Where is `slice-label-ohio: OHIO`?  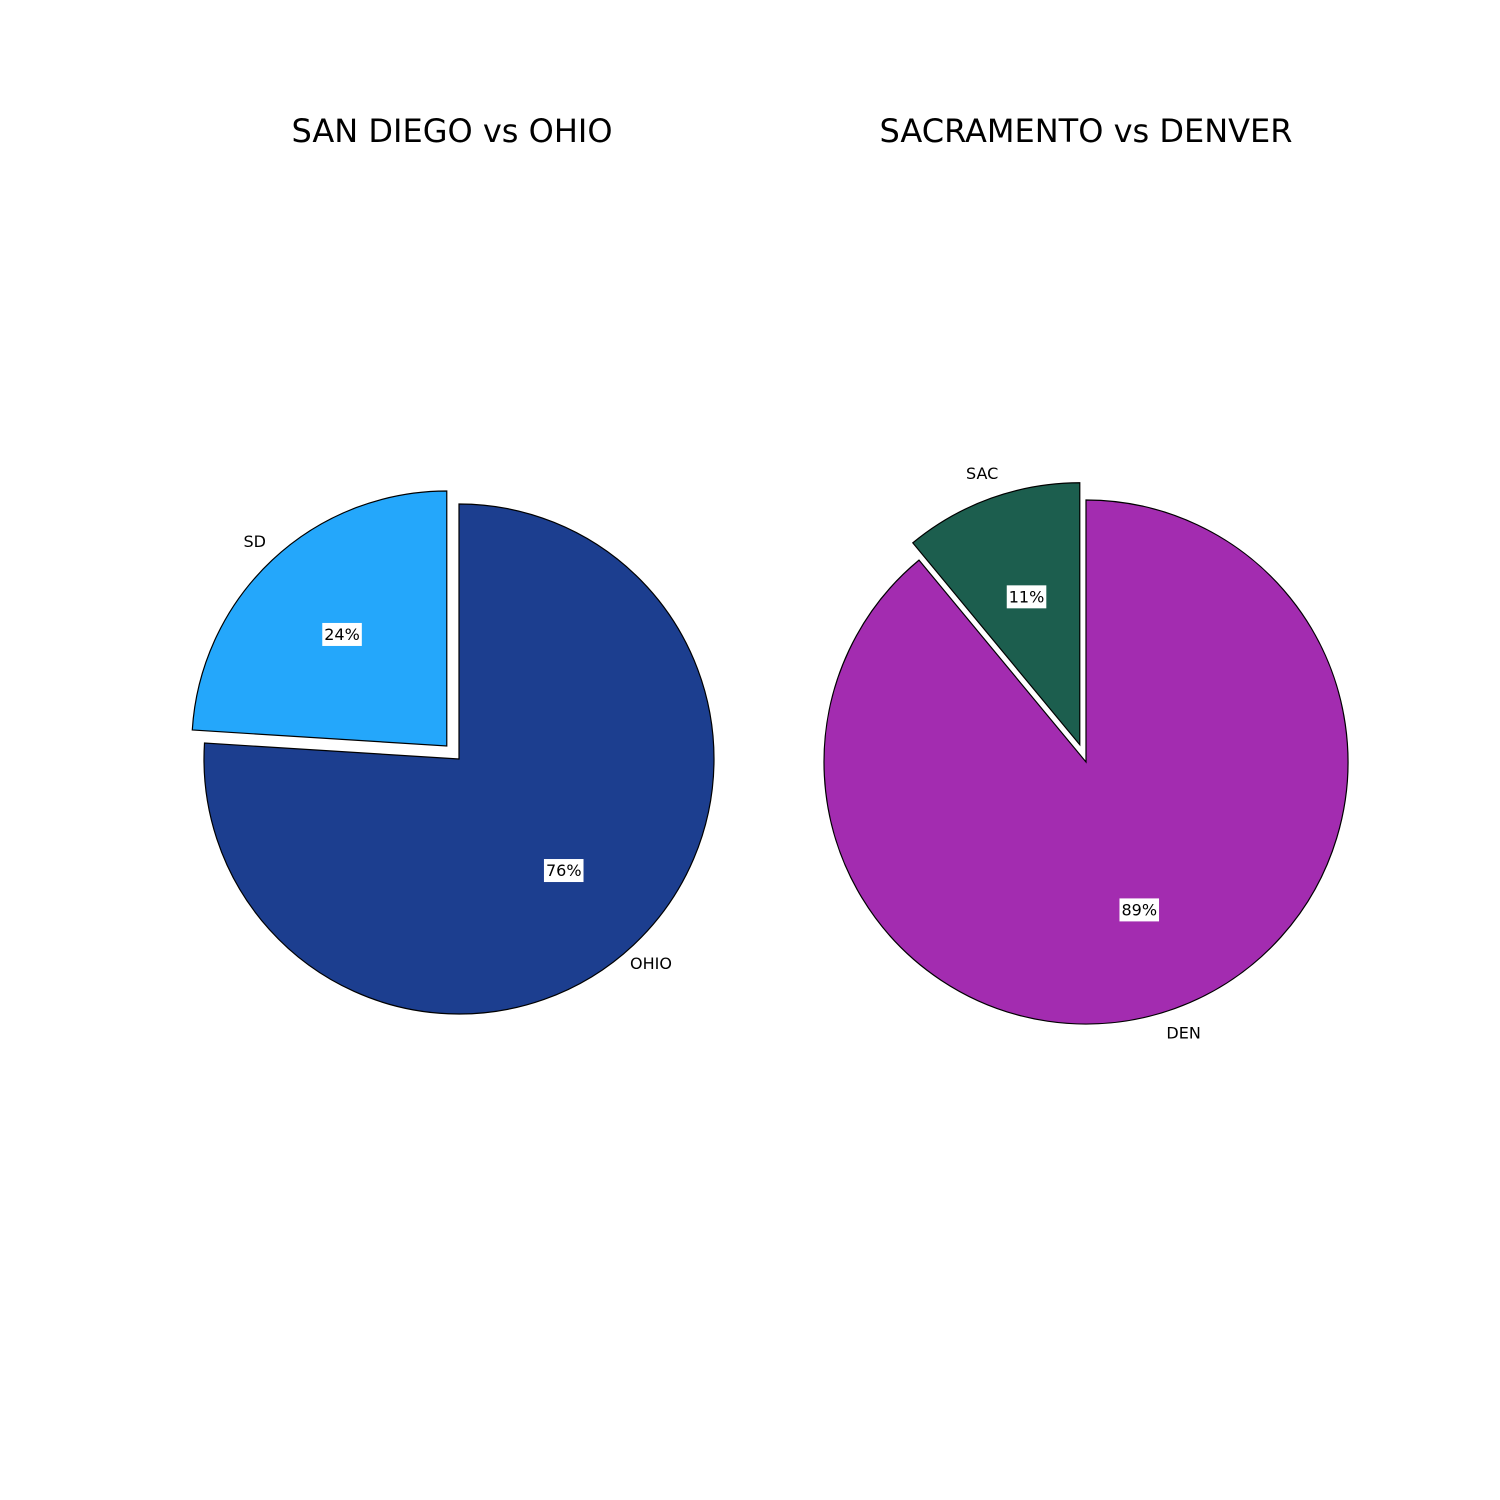 slice-label-ohio: OHIO is located at coordinates (651, 963).